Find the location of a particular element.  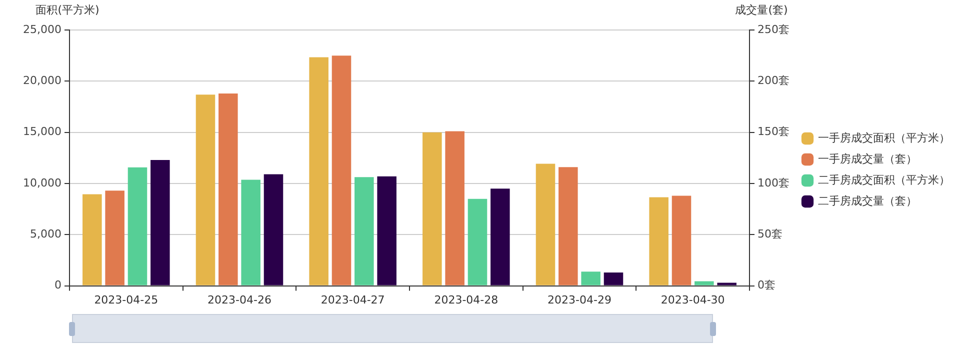

y-tick-label: 5,000 is located at coordinates (46, 234).